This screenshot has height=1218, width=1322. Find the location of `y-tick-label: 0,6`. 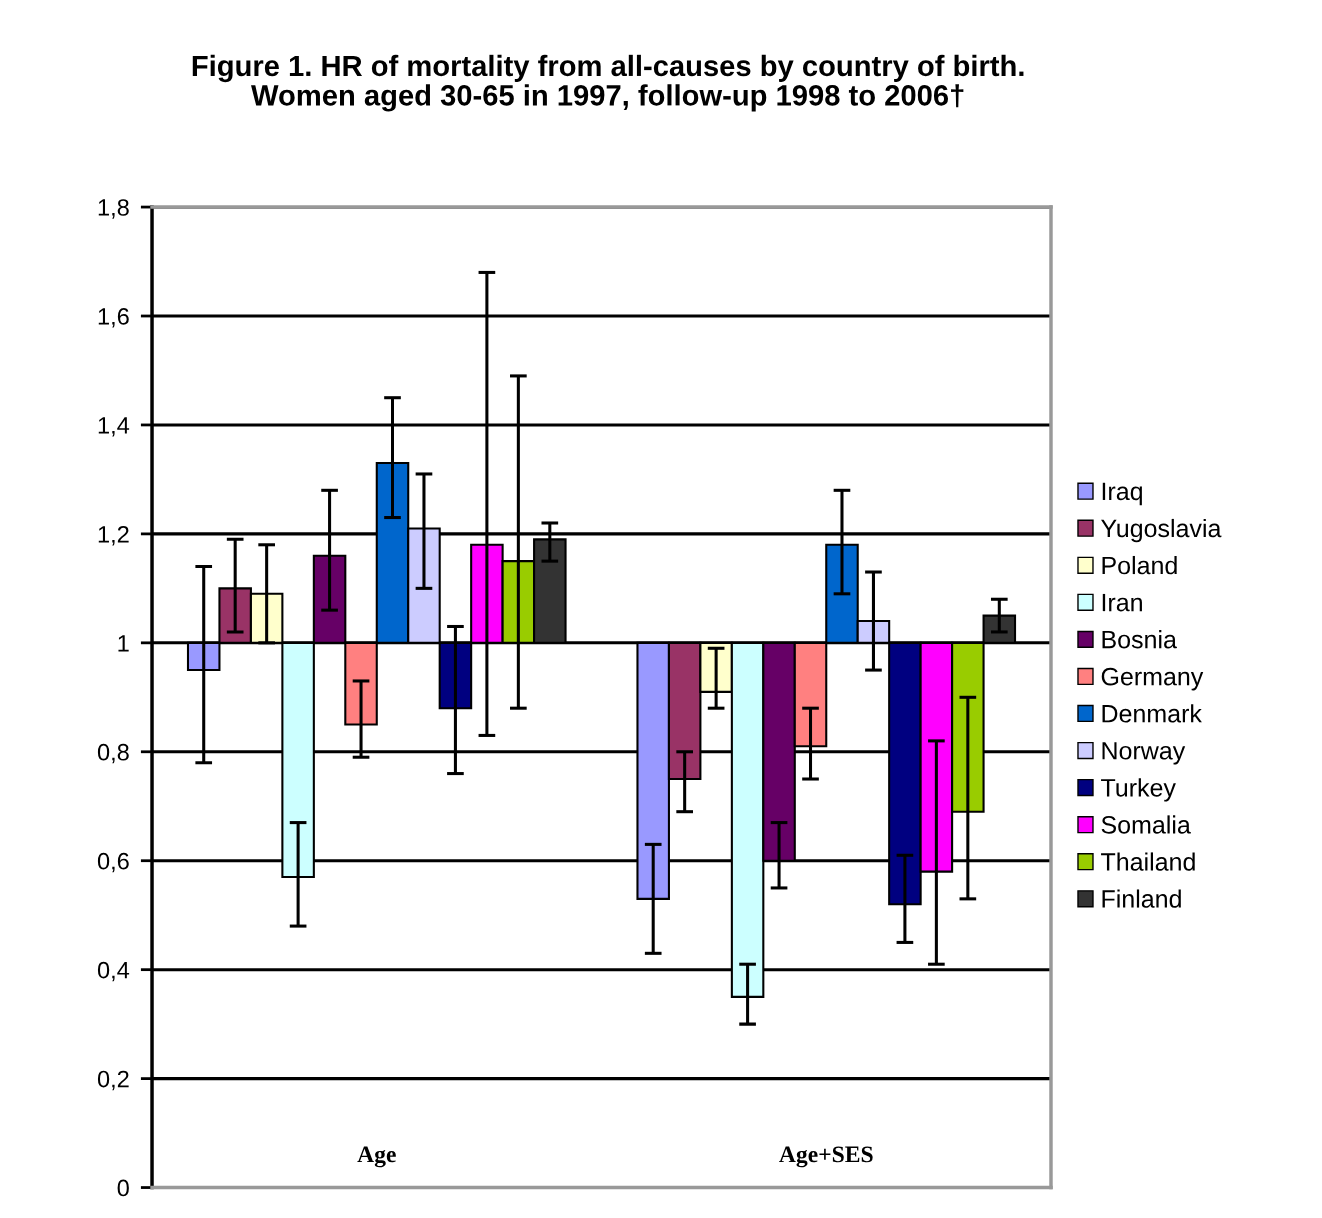

y-tick-label: 0,6 is located at coordinates (113, 862).